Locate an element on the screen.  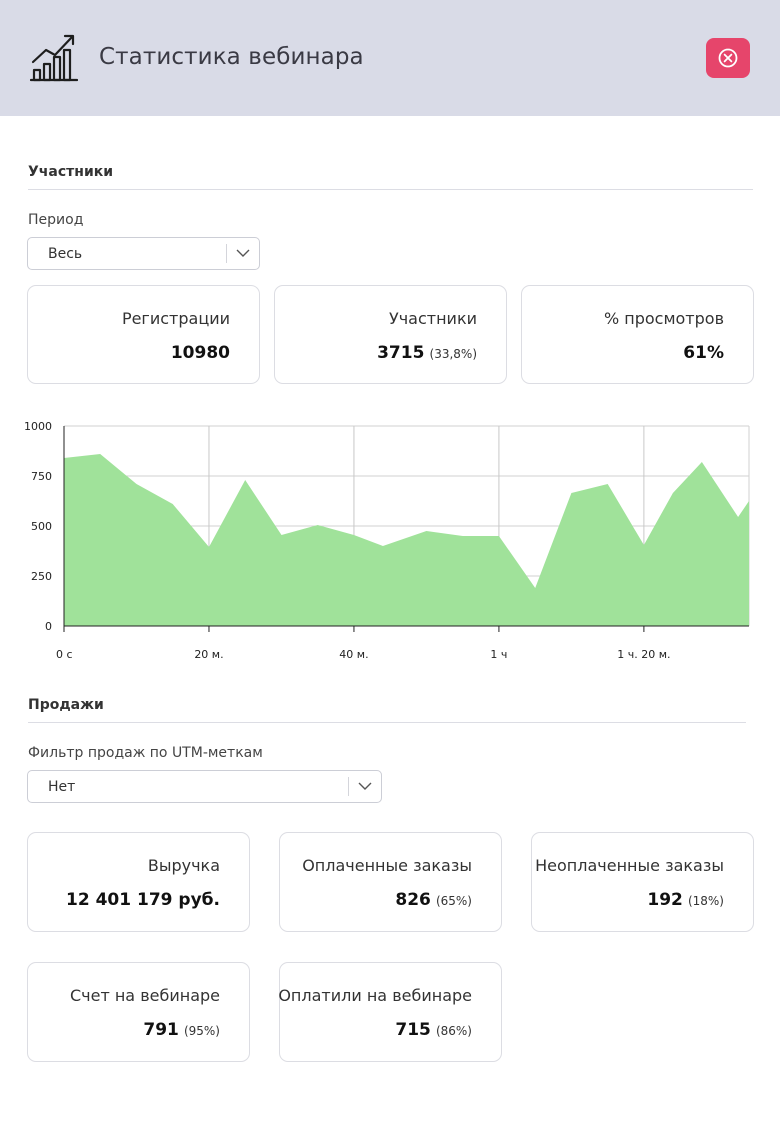
card-label: Оплатили на вебинаре is located at coordinates (375, 995).